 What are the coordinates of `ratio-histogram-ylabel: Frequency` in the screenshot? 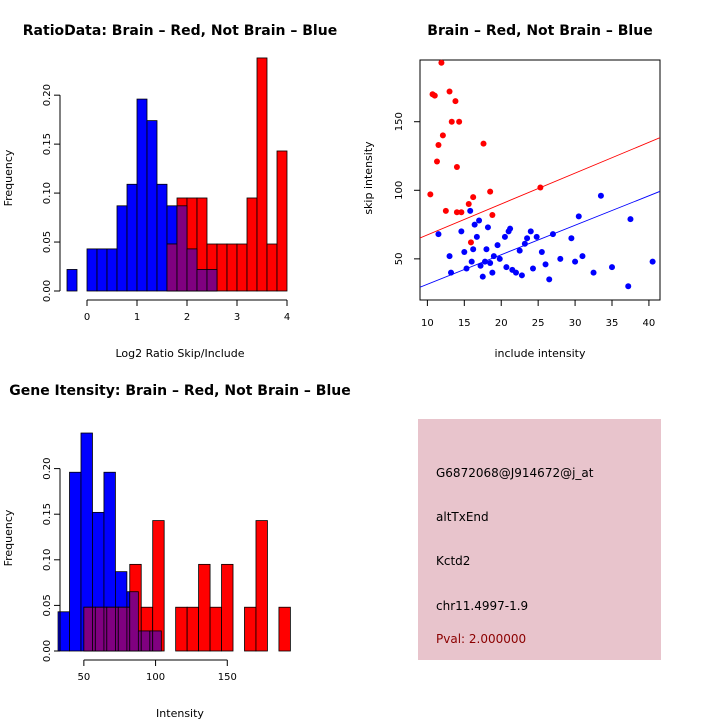 It's located at (8, 177).